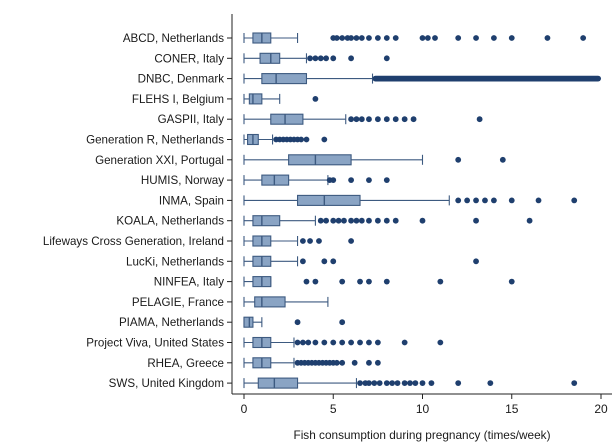  I want to click on category-label: INMA, Spain, so click(191, 200).